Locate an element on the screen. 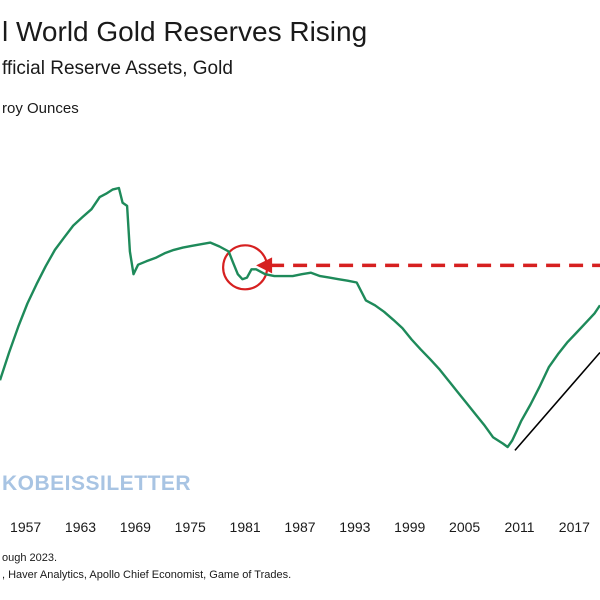  x-tick-label: 1969 is located at coordinates (135, 527).